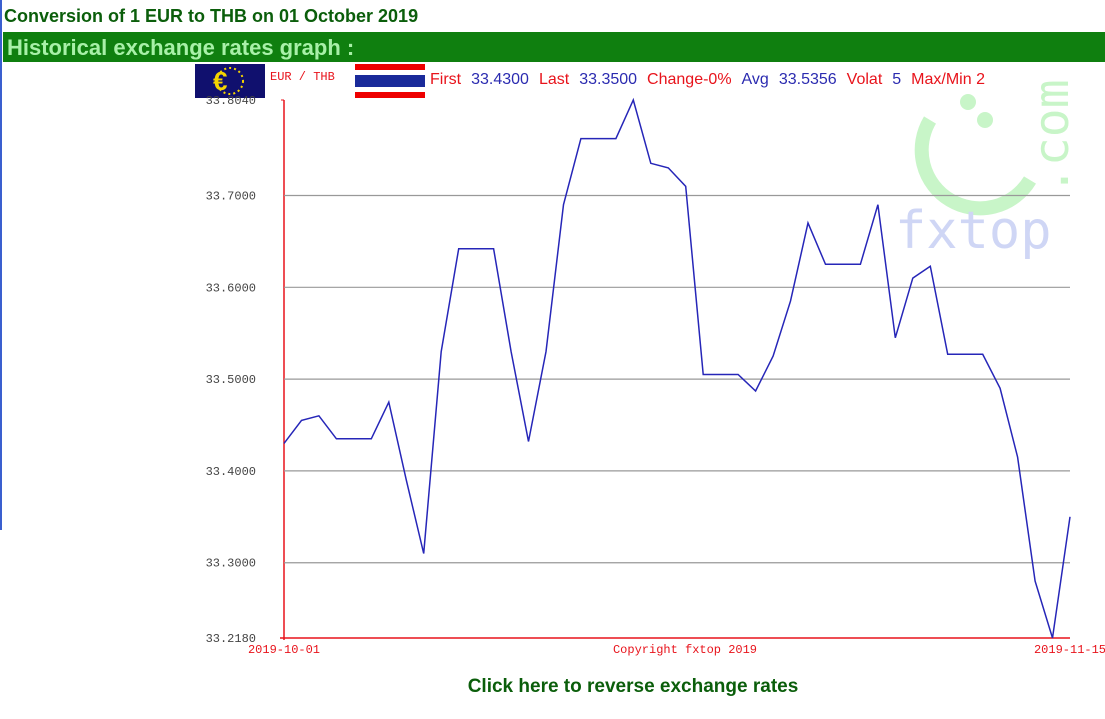 The image size is (1105, 719). I want to click on watermark-smiley, so click(975, 166).